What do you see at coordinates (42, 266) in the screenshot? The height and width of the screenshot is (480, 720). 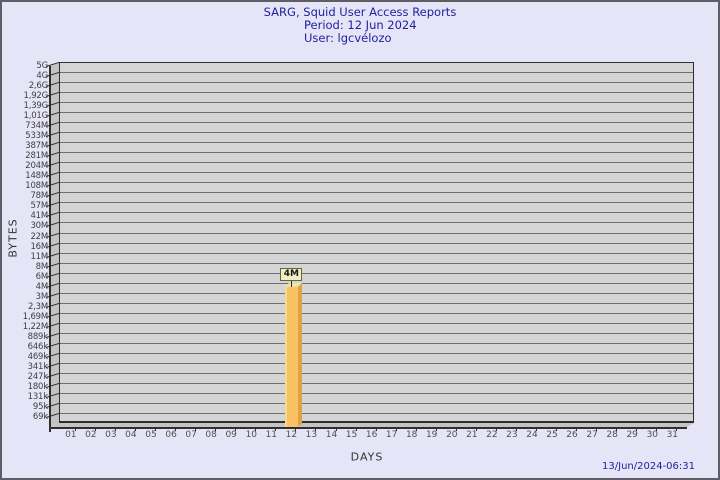 I see `y-tick-label: 8M` at bounding box center [42, 266].